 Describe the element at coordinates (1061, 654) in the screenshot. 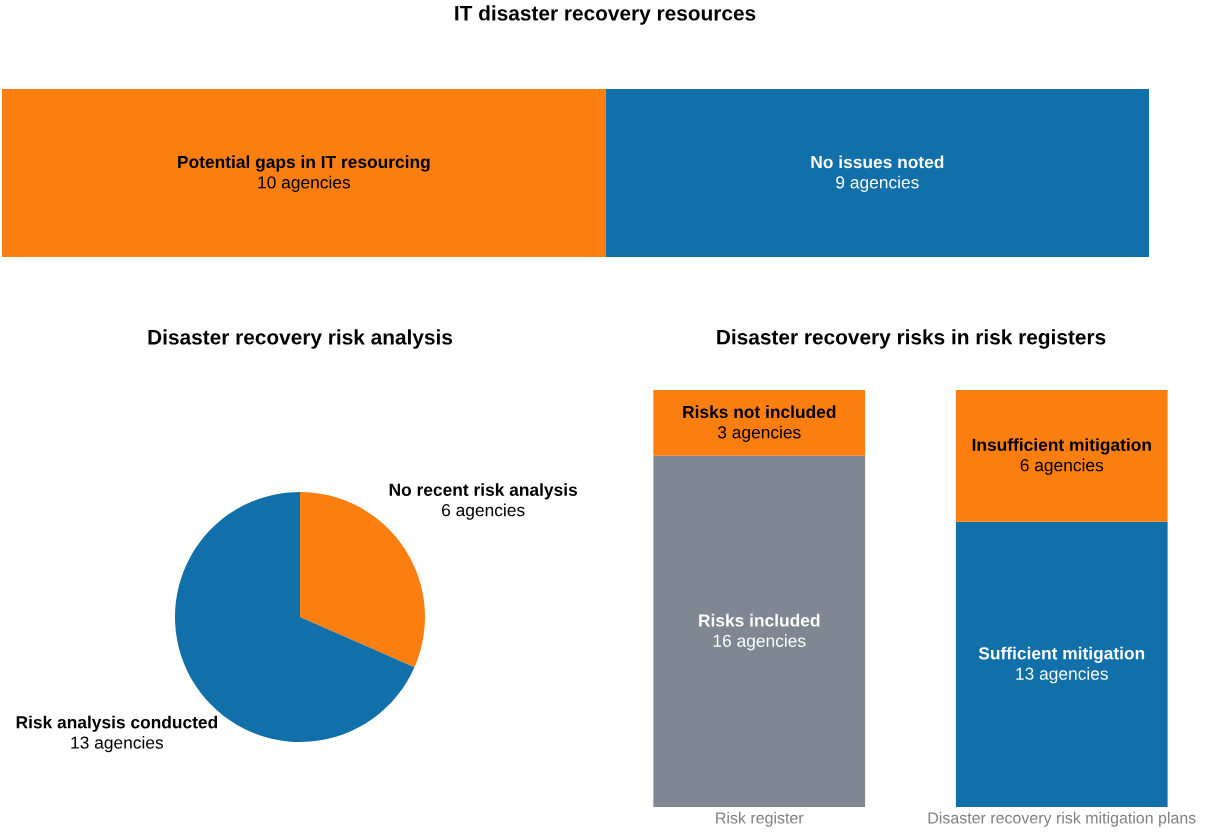

I see `series-label: Sufficient mitigation` at that location.